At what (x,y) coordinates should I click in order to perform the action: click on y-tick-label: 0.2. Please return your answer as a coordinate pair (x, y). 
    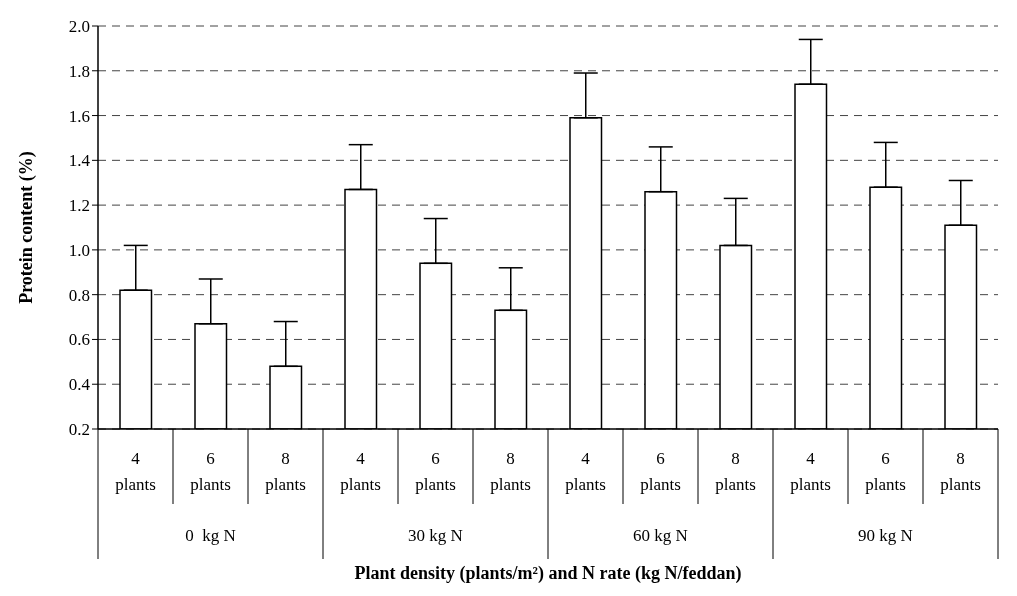
    Looking at the image, I should click on (79, 430).